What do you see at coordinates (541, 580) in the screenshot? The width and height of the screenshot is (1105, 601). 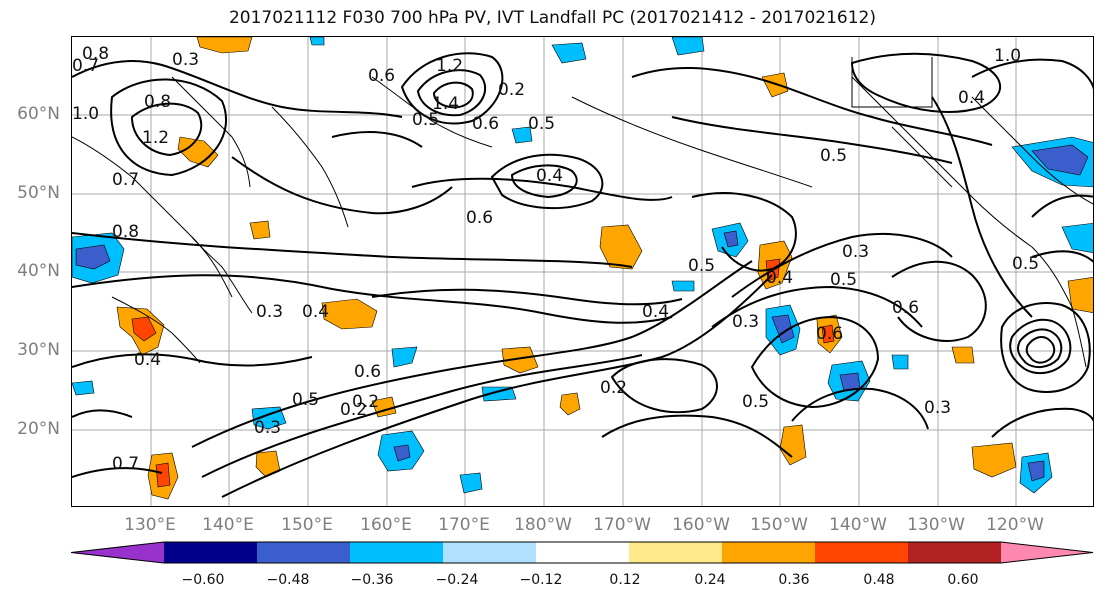 I see `colorbar-tick-label: −0.12` at bounding box center [541, 580].